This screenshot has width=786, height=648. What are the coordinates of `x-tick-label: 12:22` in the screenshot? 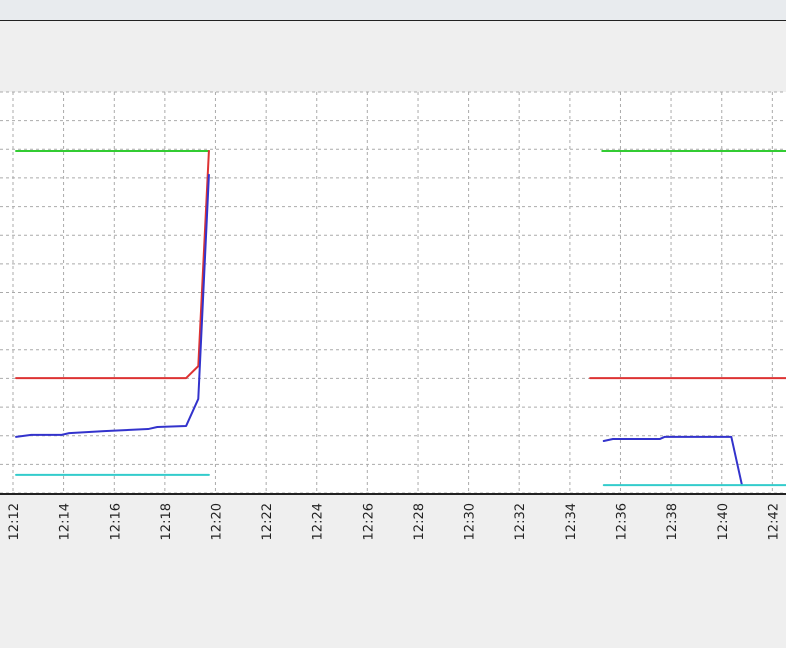 It's located at (268, 521).